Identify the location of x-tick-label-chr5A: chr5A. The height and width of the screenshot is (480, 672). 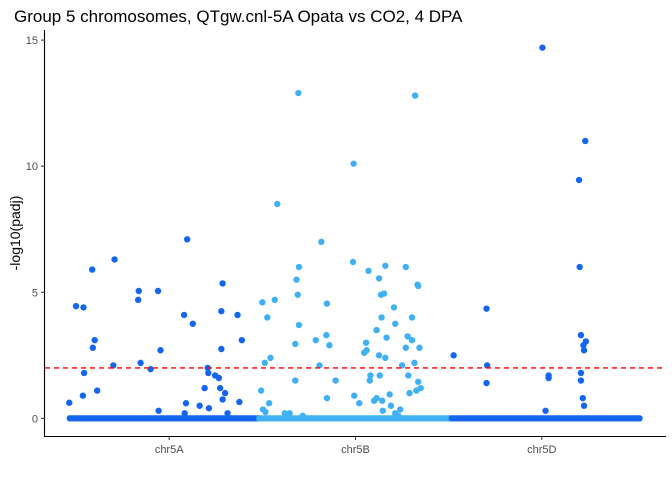
(169, 450).